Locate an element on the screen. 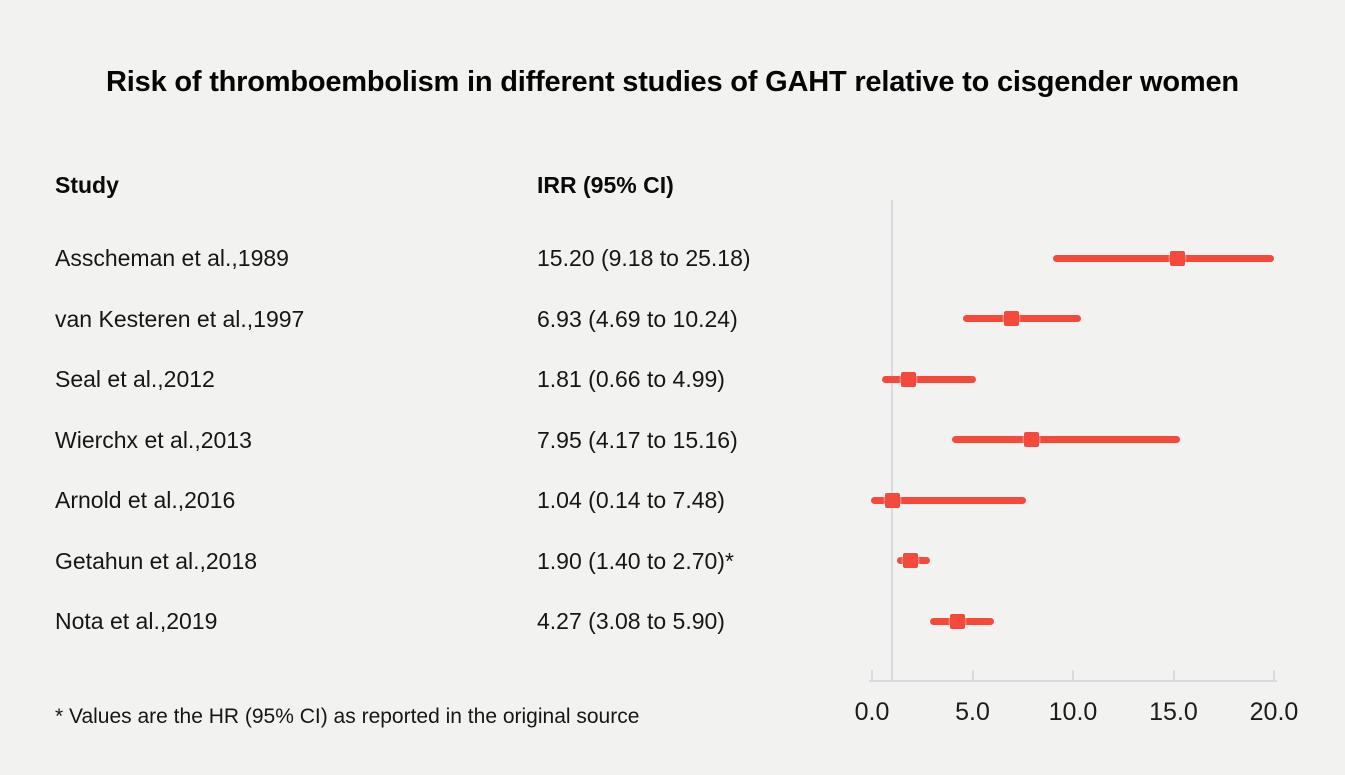 This screenshot has width=1345, height=775. study-label: Seal et al.,2012 is located at coordinates (135, 379).